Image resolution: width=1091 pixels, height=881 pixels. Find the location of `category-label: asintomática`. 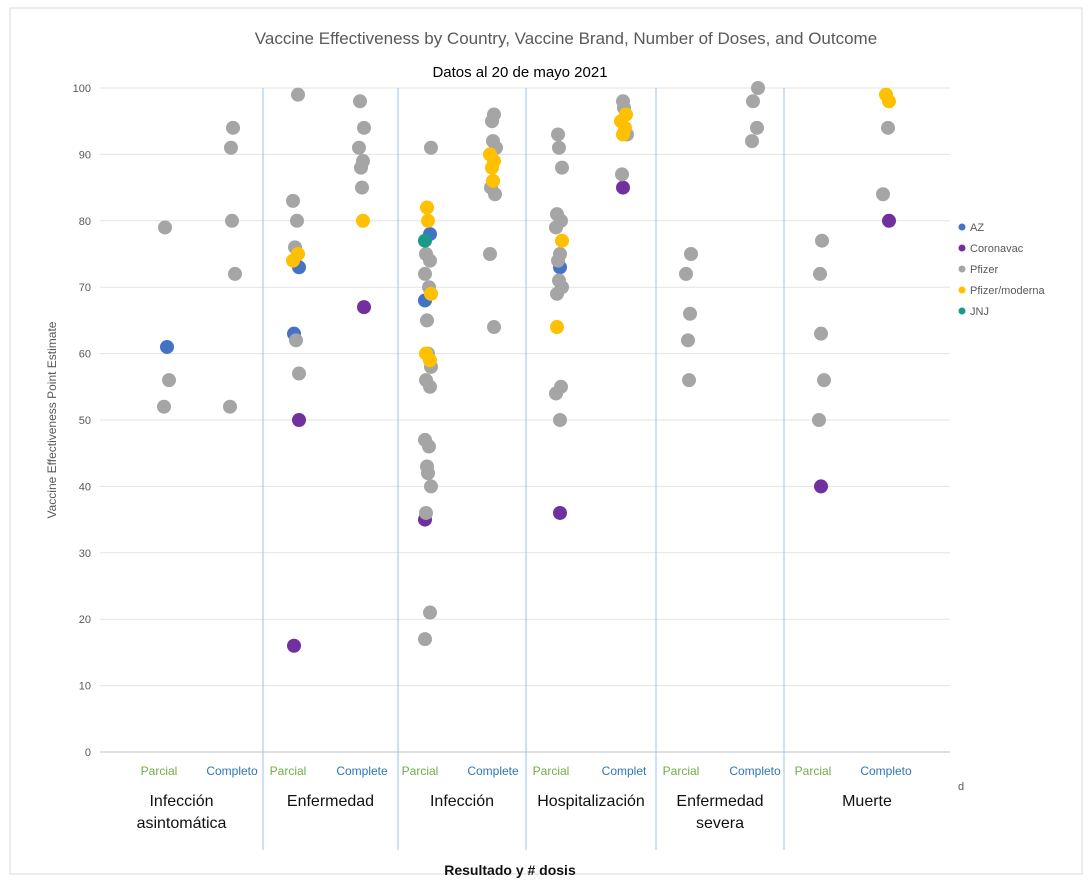

category-label: asintomática is located at coordinates (182, 823).